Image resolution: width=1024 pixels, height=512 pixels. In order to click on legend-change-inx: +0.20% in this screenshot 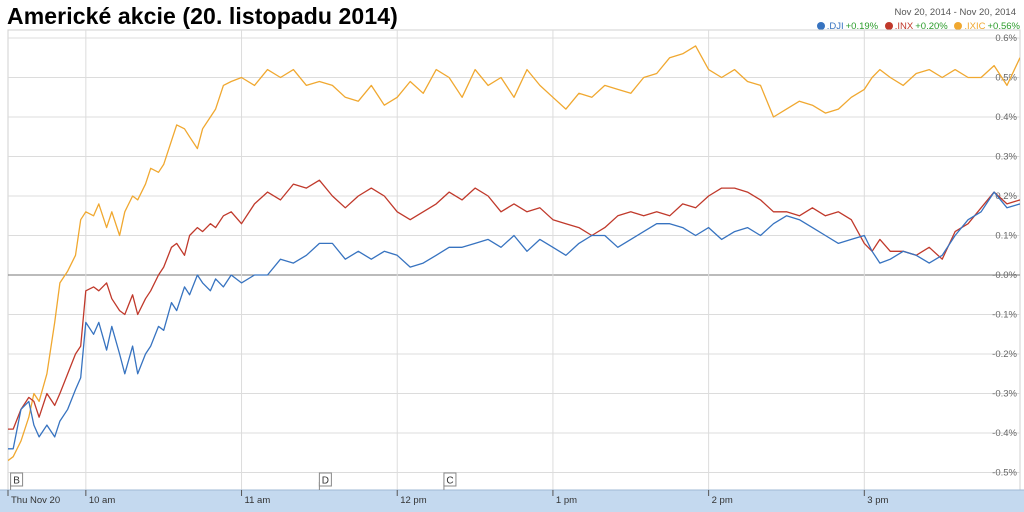, I will do `click(931, 26)`.